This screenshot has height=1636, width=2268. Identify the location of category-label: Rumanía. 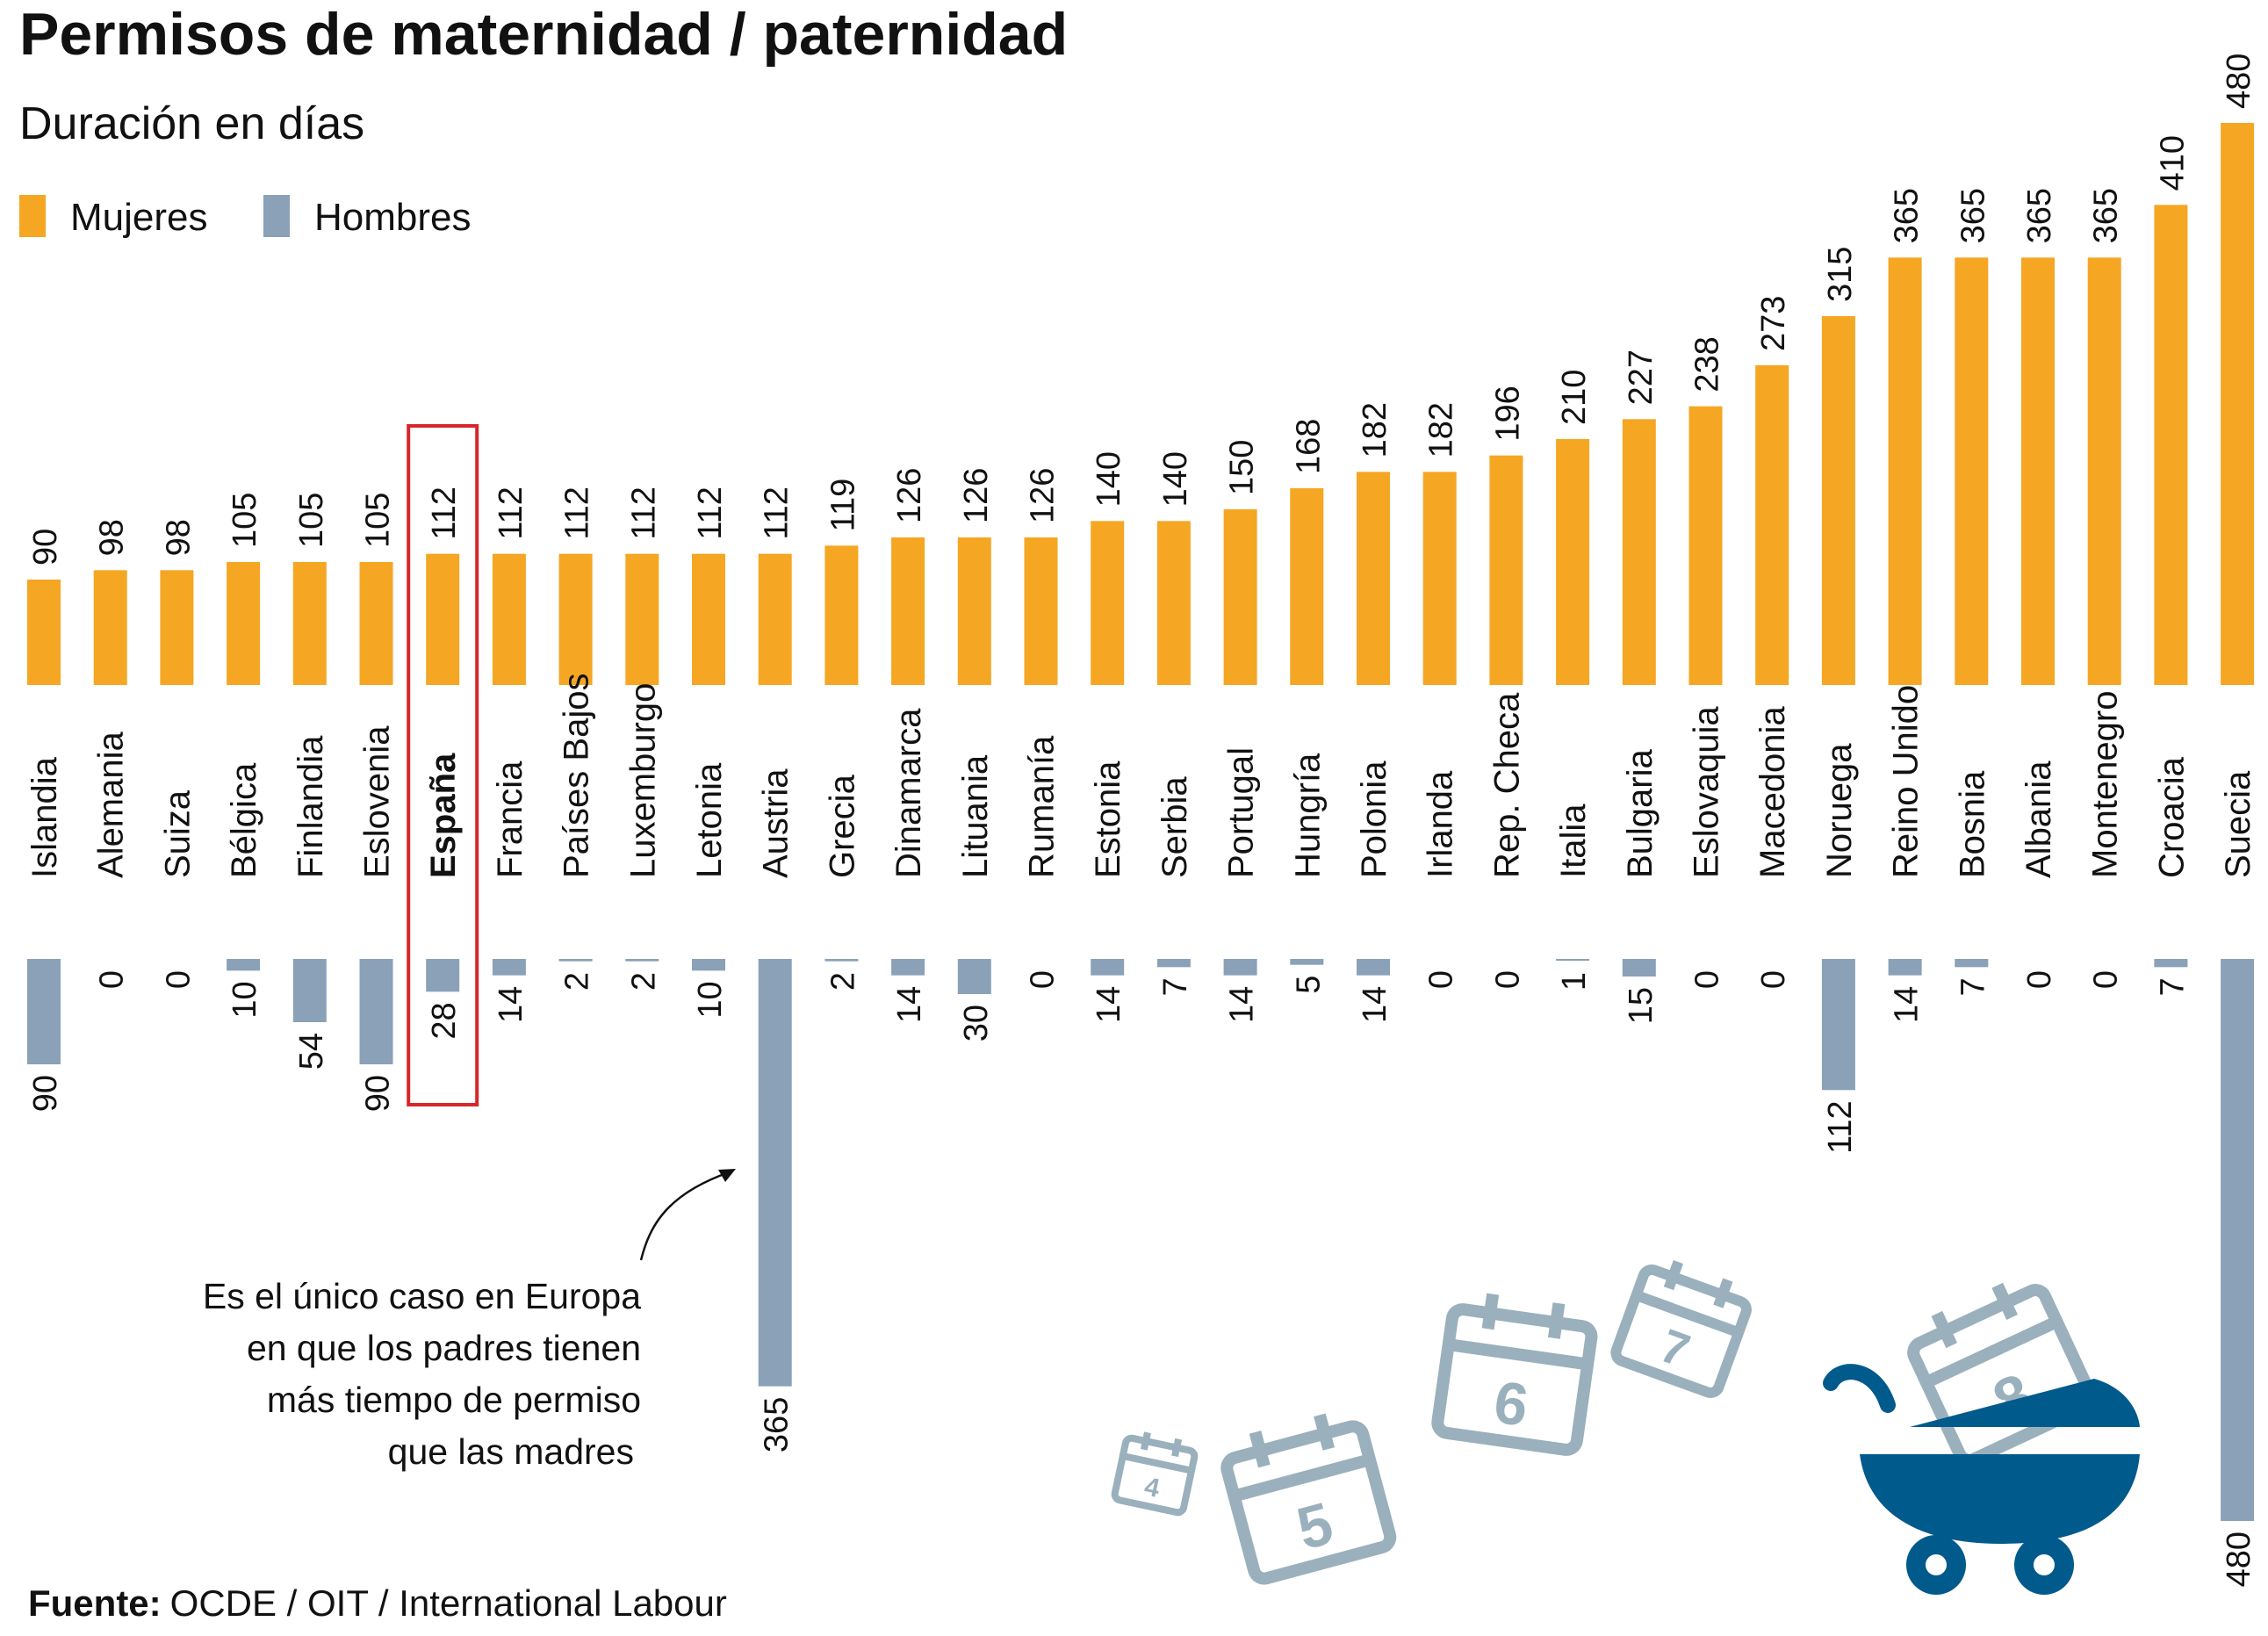
(1042, 806).